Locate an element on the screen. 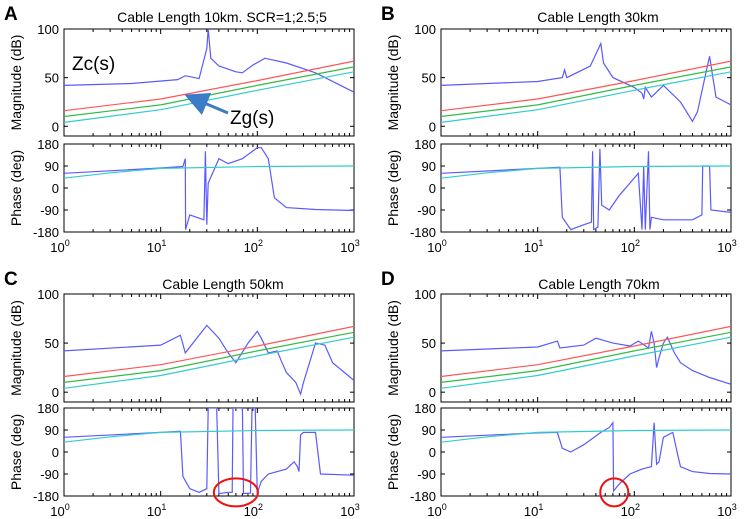 The height and width of the screenshot is (519, 754). highlight-ellipse is located at coordinates (235, 492).